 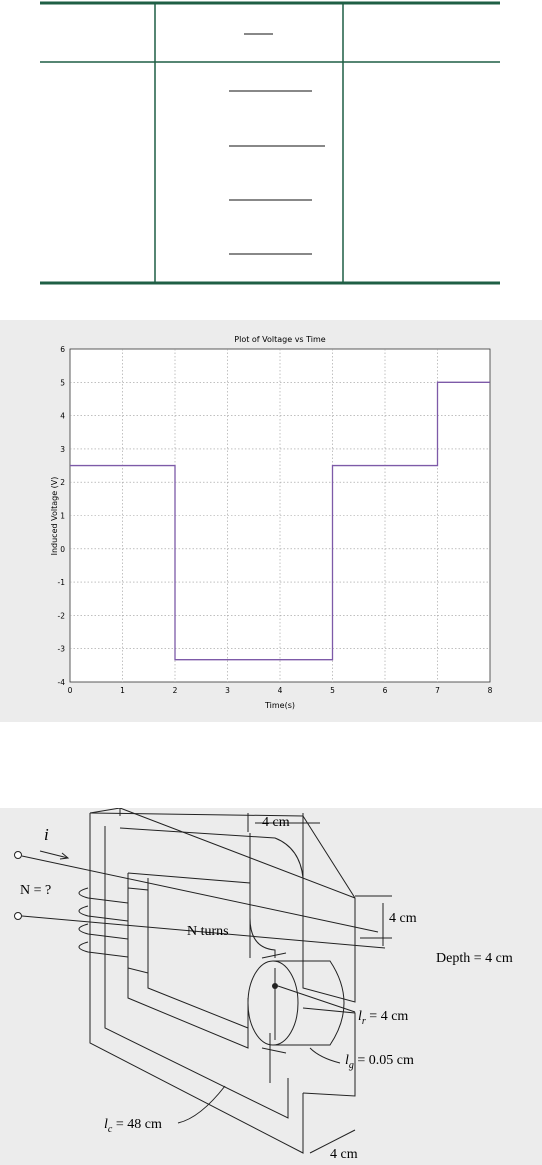 What do you see at coordinates (35, 890) in the screenshot?
I see `turns-question-label: N = ?` at bounding box center [35, 890].